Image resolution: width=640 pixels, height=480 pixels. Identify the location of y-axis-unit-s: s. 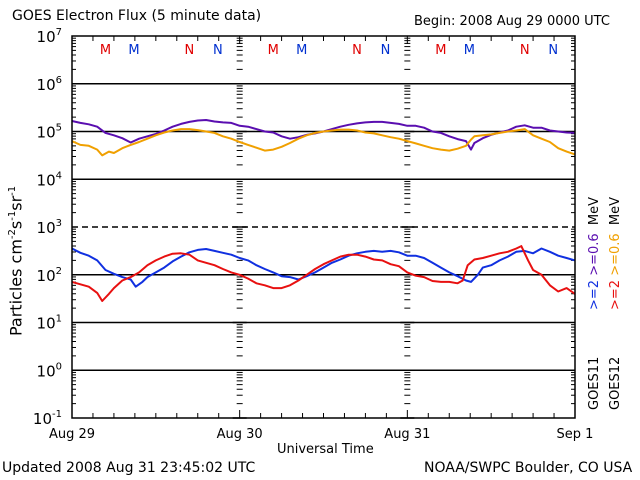
(16, 225).